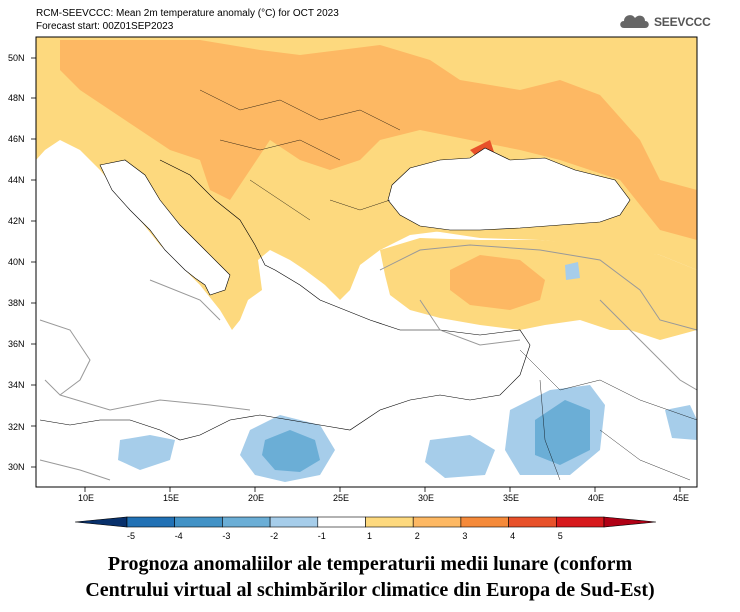 The height and width of the screenshot is (612, 740). I want to click on colorbar-tick-label: -2, so click(274, 536).